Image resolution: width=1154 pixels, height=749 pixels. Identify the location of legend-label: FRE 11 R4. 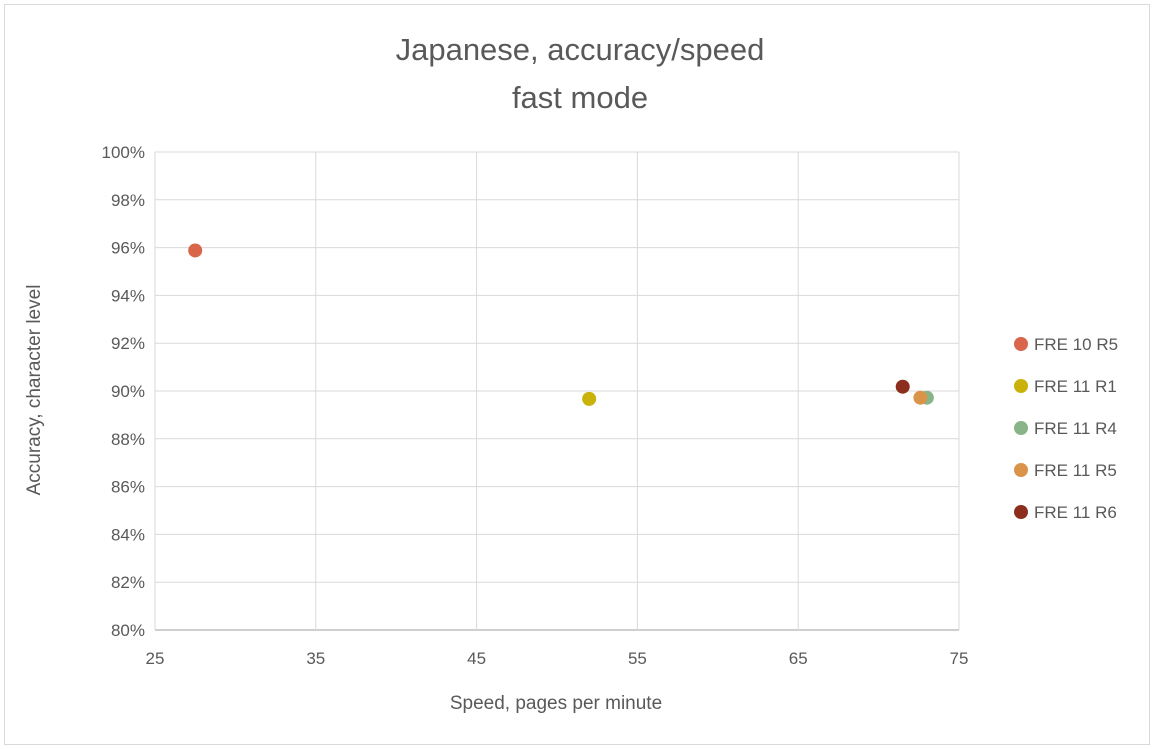
(1075, 428).